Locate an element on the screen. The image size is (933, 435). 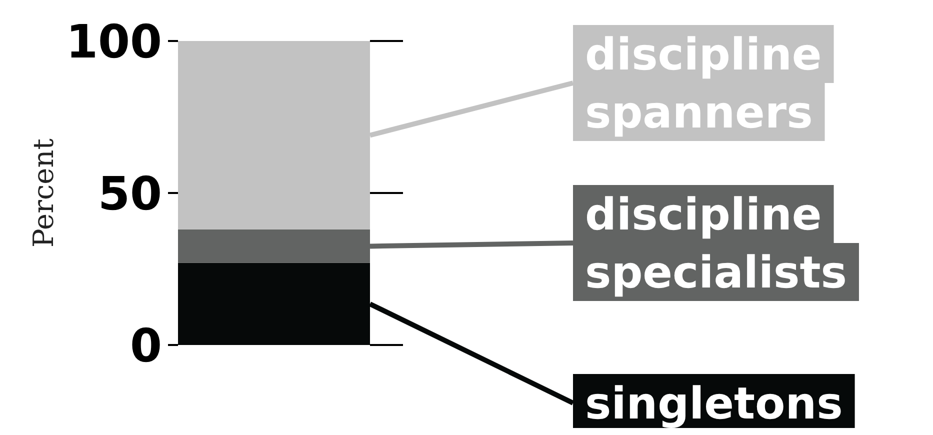
legend-label: discipline spanners is located at coordinates (703, 83).